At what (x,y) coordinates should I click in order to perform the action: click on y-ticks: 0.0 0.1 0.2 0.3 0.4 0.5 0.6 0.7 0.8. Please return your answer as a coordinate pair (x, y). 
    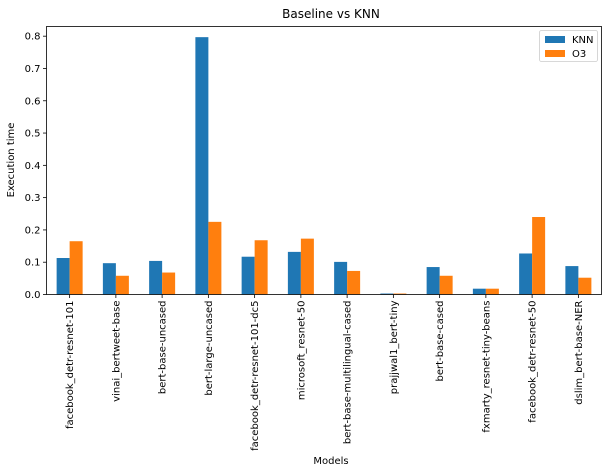
    Looking at the image, I should click on (36, 166).